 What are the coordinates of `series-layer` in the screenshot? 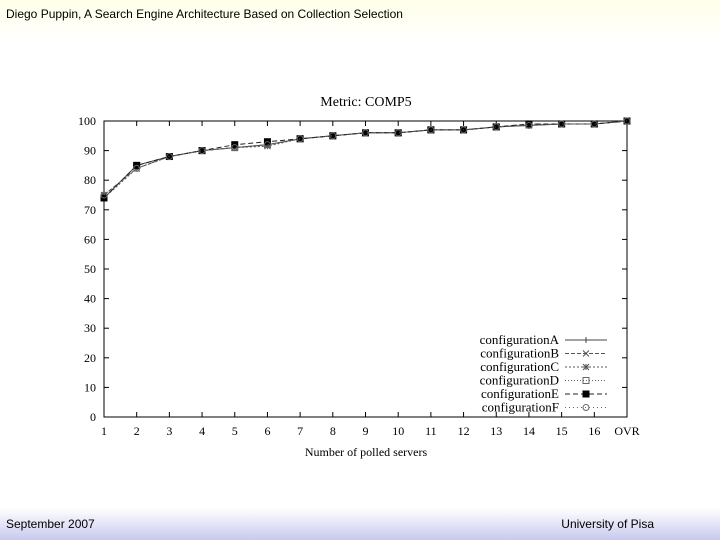 It's located at (365, 159).